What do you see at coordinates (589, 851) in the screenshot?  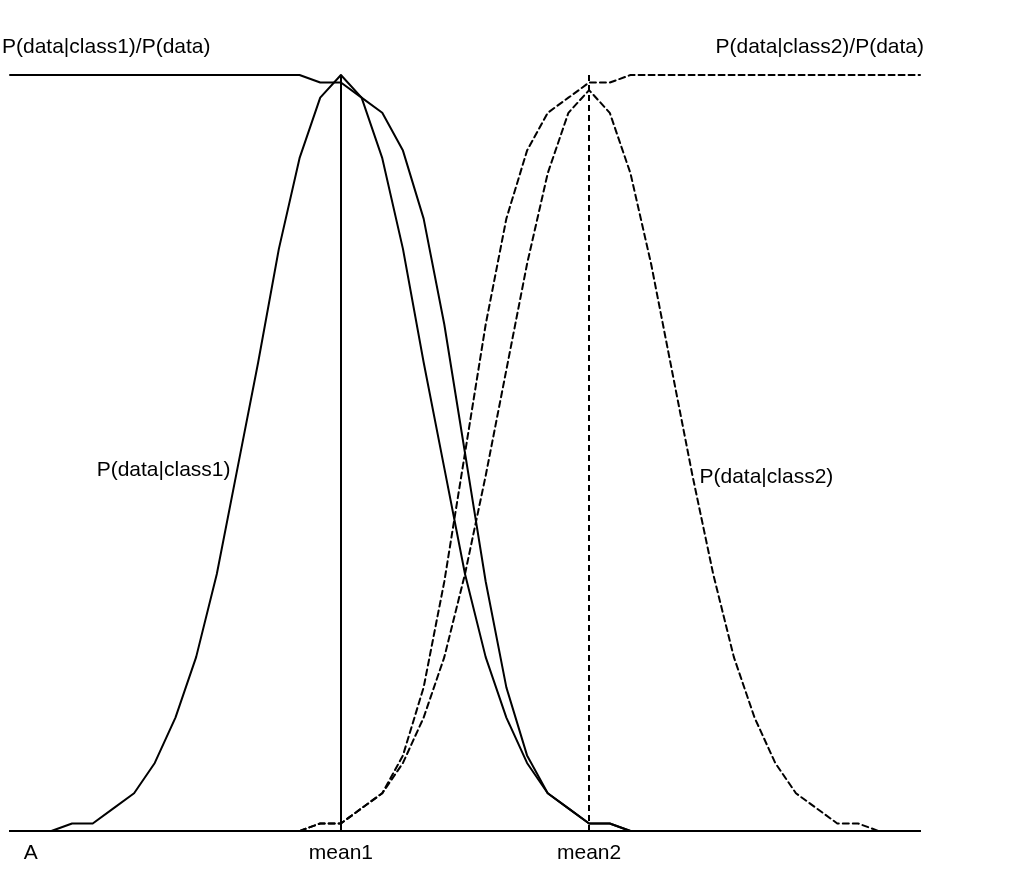 I see `x-tick-label: mean2` at bounding box center [589, 851].